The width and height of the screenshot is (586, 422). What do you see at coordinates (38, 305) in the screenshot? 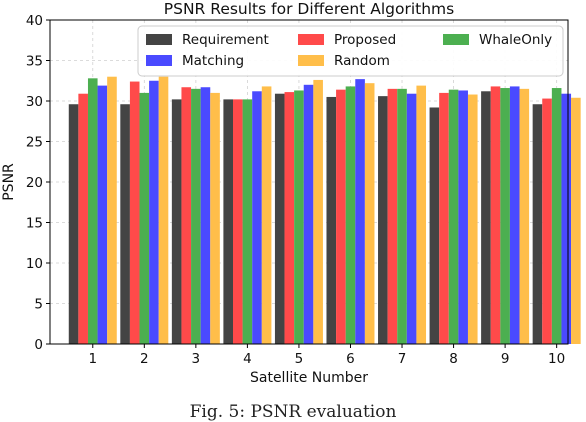
I see `y-tick-label: 5` at bounding box center [38, 305].